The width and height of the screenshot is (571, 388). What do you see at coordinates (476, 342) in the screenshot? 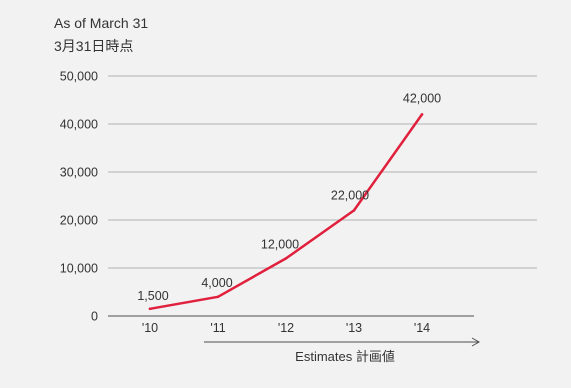
I see `estimates-arrow-head` at bounding box center [476, 342].